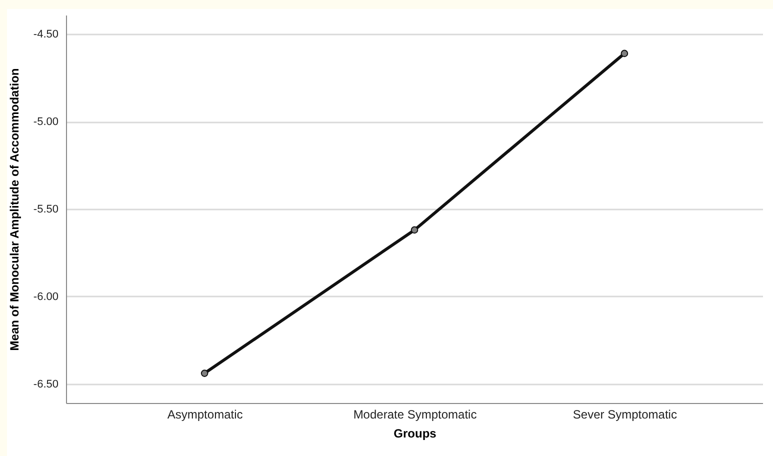 The height and width of the screenshot is (456, 773). Describe the element at coordinates (624, 415) in the screenshot. I see `x-tick-label: Sever Symptomatic` at that location.